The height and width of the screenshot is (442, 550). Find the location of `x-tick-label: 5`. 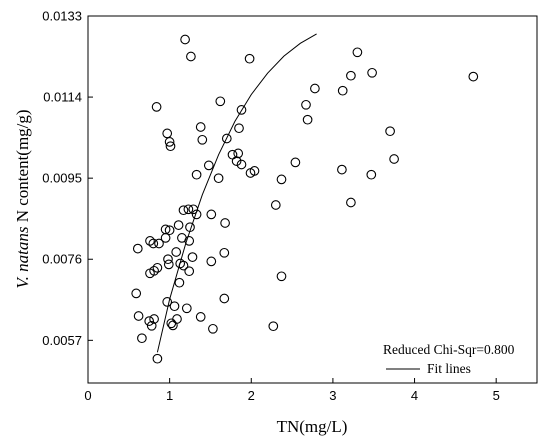

x-tick-label: 5 is located at coordinates (496, 395).